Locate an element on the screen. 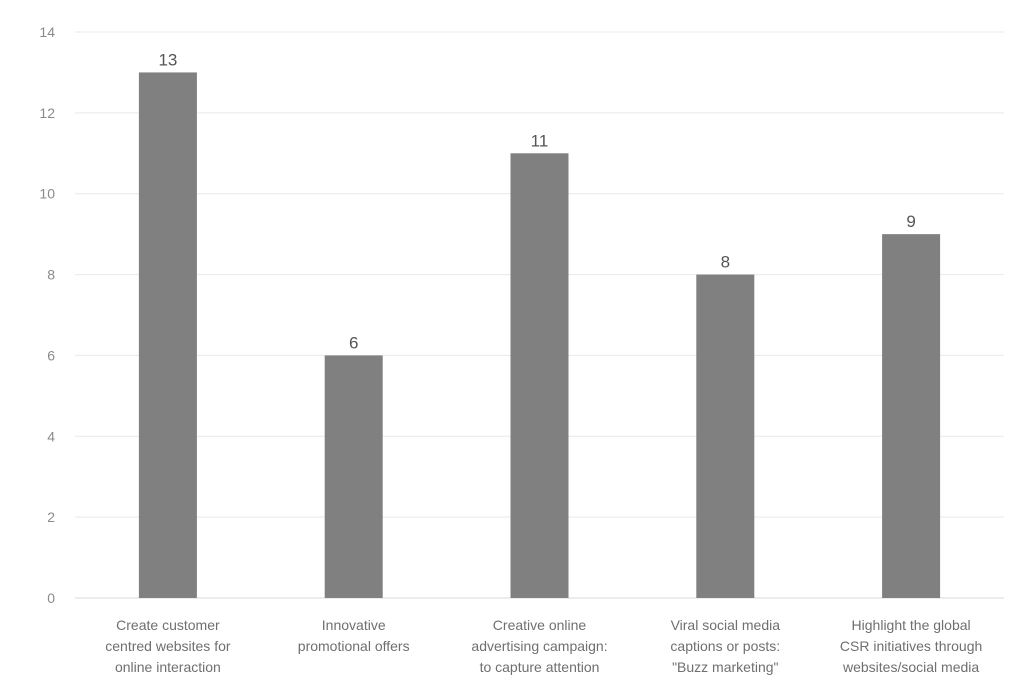 This screenshot has height=695, width=1022. x-tick-label-line: advertising campaign: is located at coordinates (539, 646).